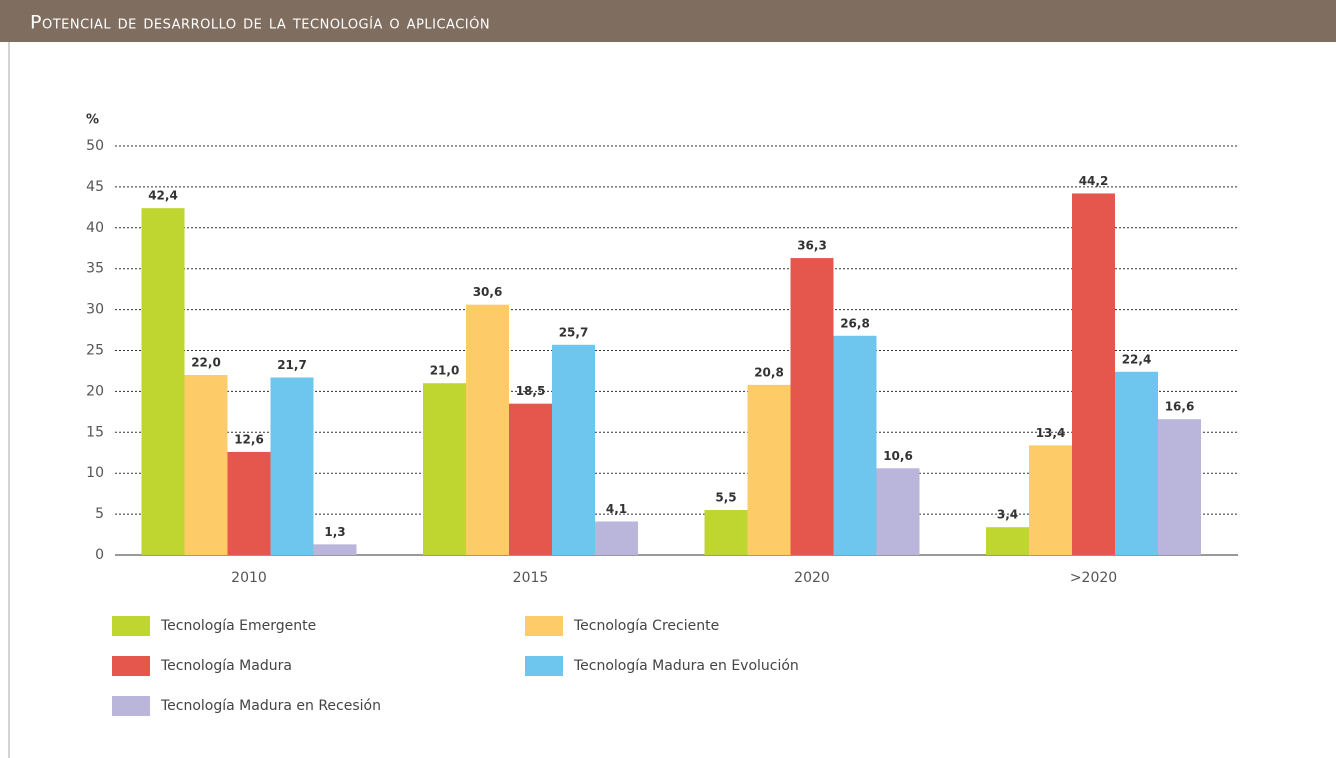 This screenshot has height=758, width=1336. Describe the element at coordinates (668, 21) in the screenshot. I see `header-bar` at that location.